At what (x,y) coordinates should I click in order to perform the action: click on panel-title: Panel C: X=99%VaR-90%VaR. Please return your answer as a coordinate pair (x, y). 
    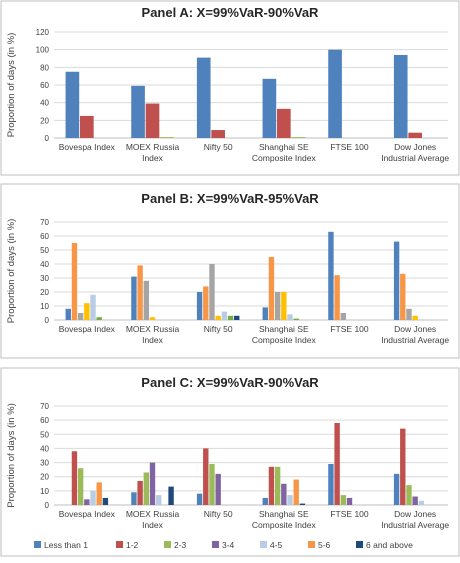
    Looking at the image, I should click on (230, 382).